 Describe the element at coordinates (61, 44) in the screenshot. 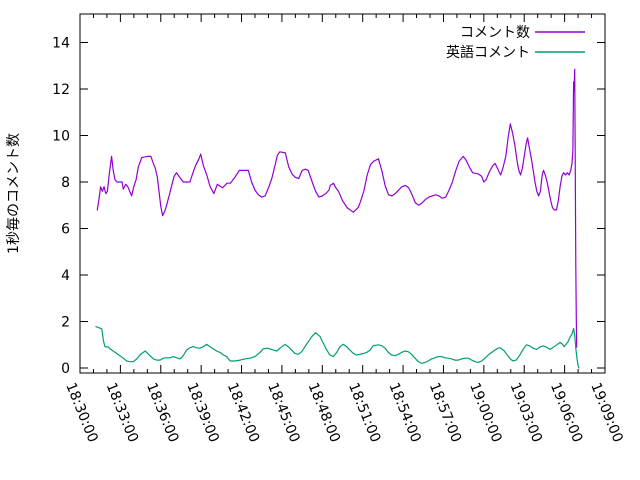

I see `y-axis-tick-label: 14` at that location.